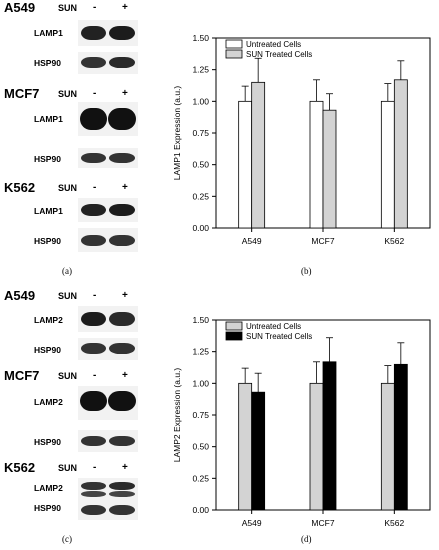 This screenshot has height=550, width=439. I want to click on y-tick-label: 0.00, so click(200, 510).